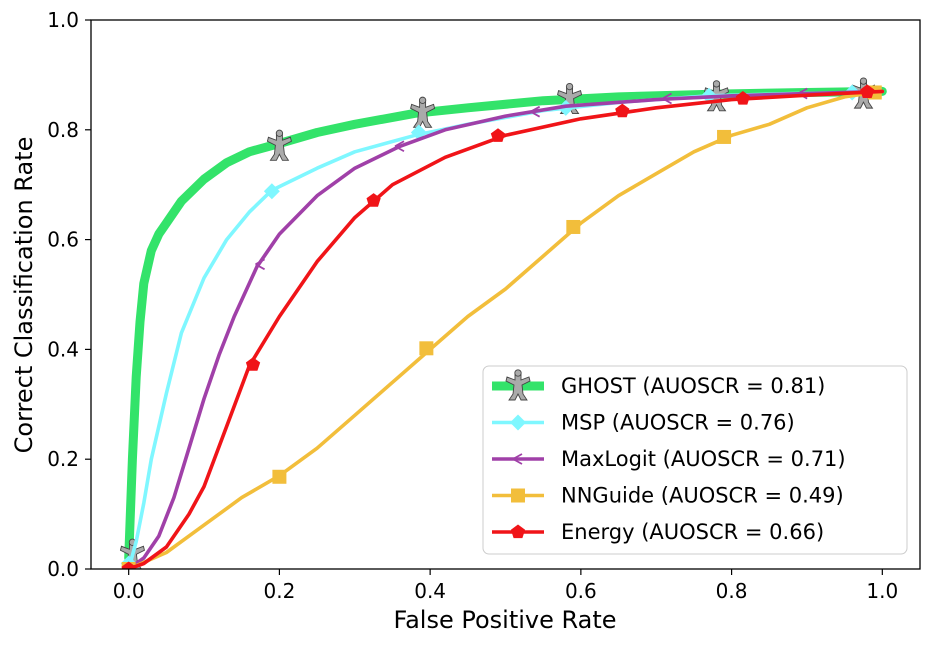 Image resolution: width=931 pixels, height=646 pixels. Describe the element at coordinates (702, 496) in the screenshot. I see `legend-label: NNGuide (AUOSCR = 0.49)` at that location.